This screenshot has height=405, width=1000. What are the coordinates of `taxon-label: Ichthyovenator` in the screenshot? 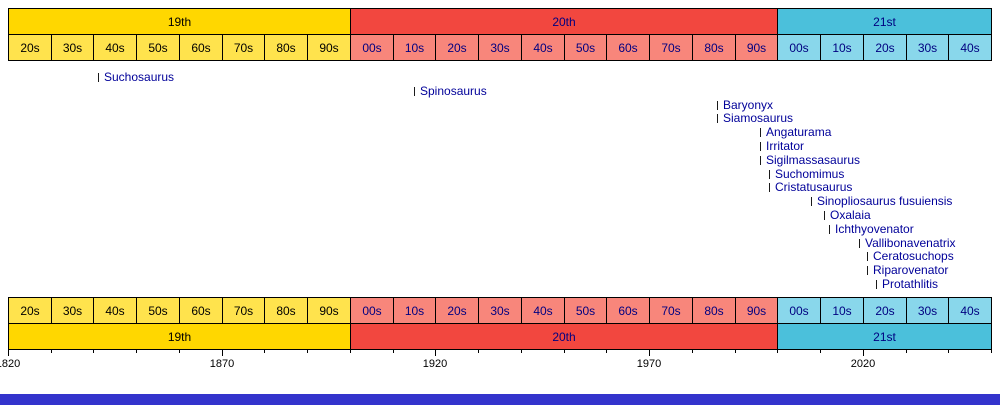 It's located at (874, 229).